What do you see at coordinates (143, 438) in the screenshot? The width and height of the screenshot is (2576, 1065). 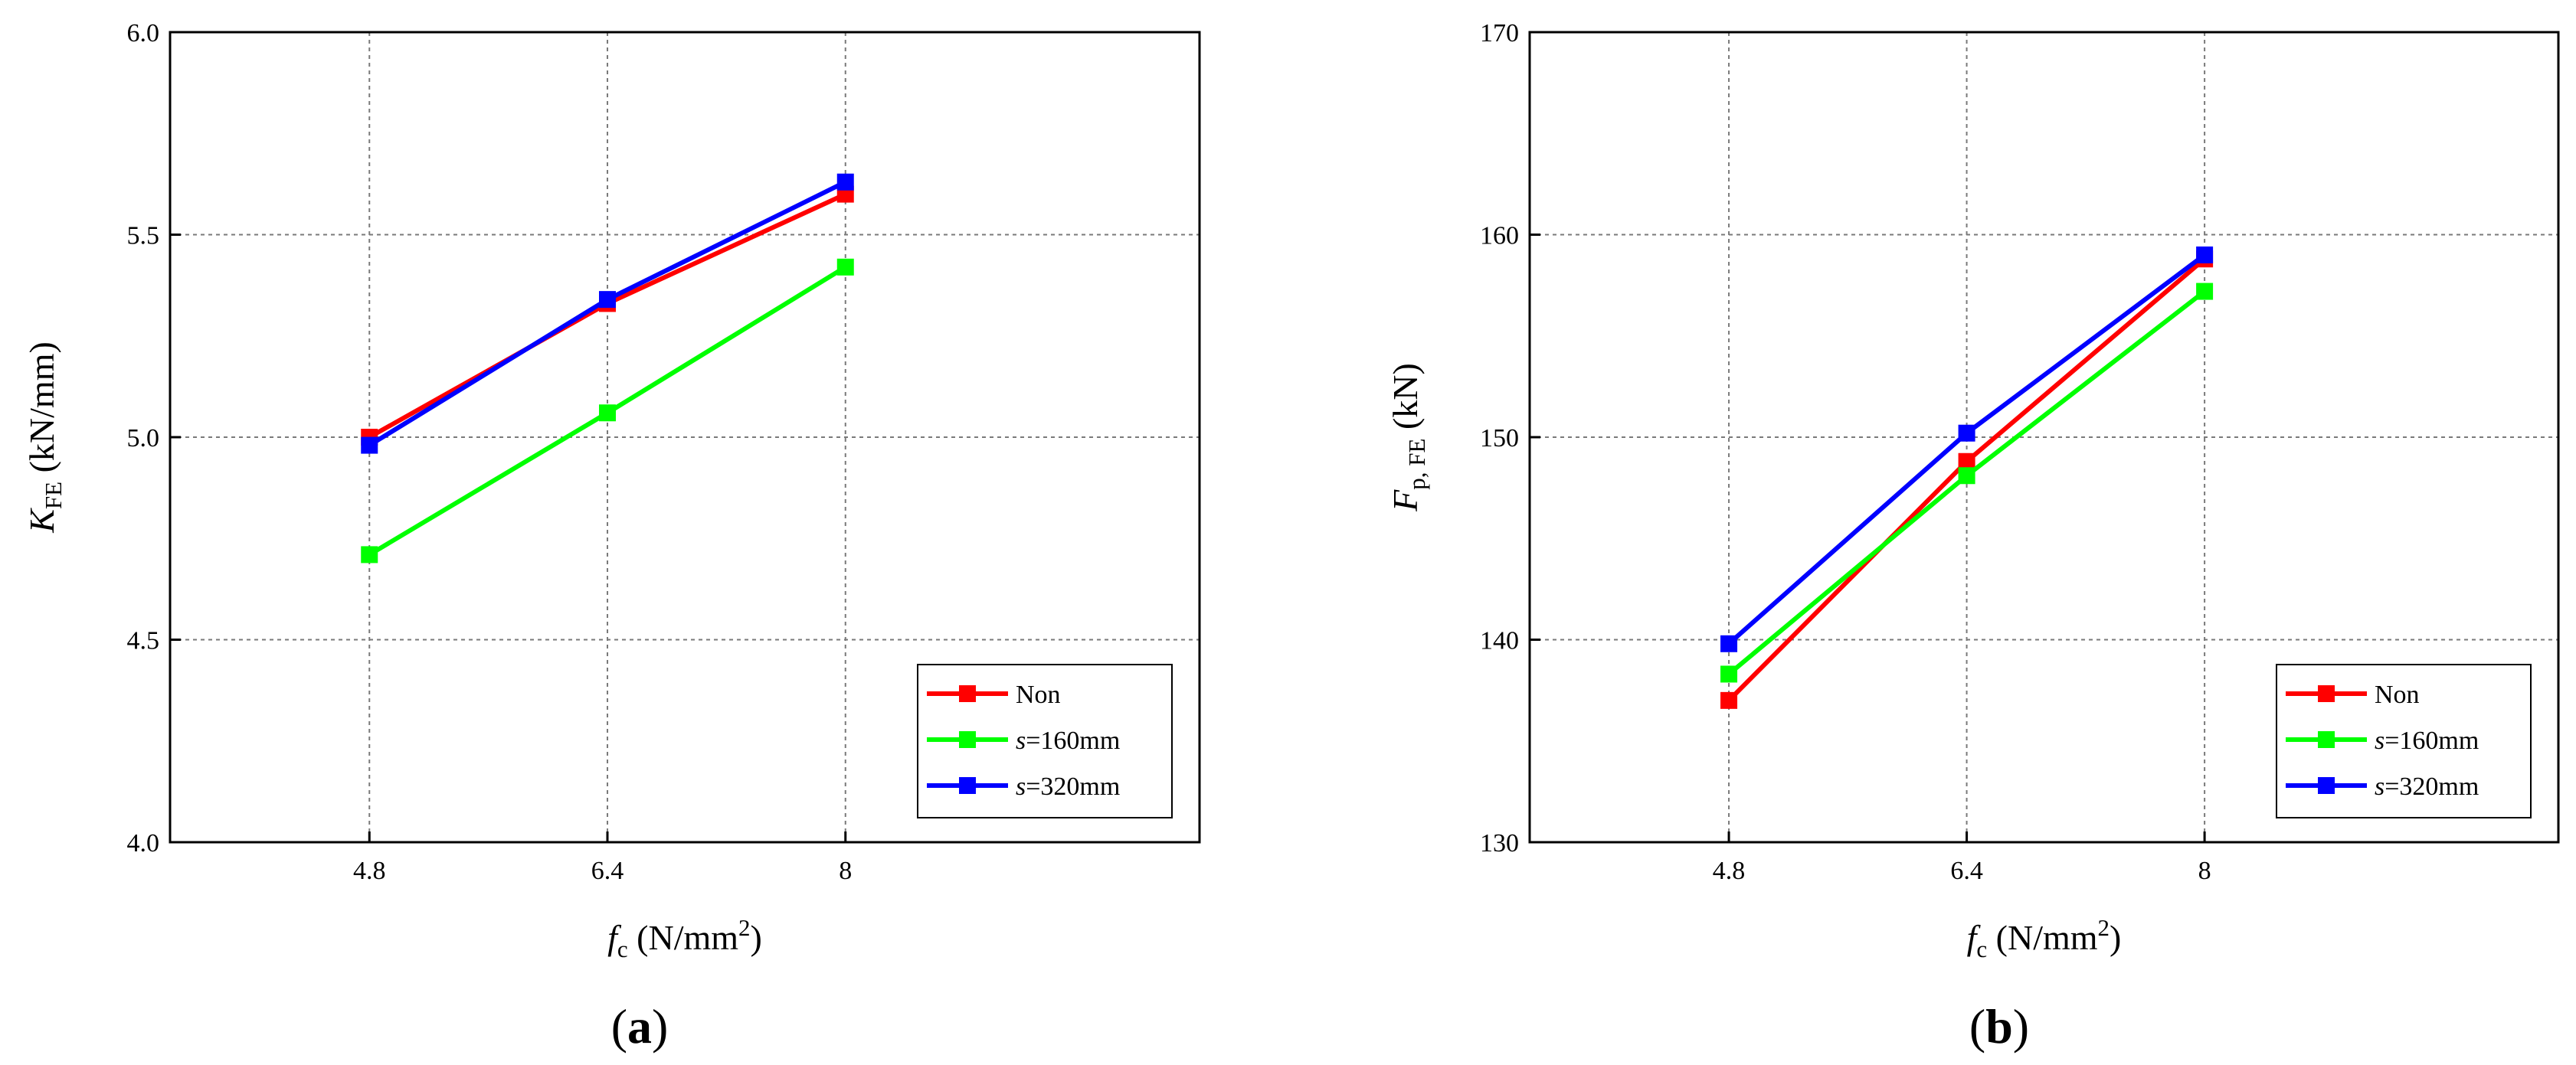 I see `y-tick-label: 5.0` at bounding box center [143, 438].